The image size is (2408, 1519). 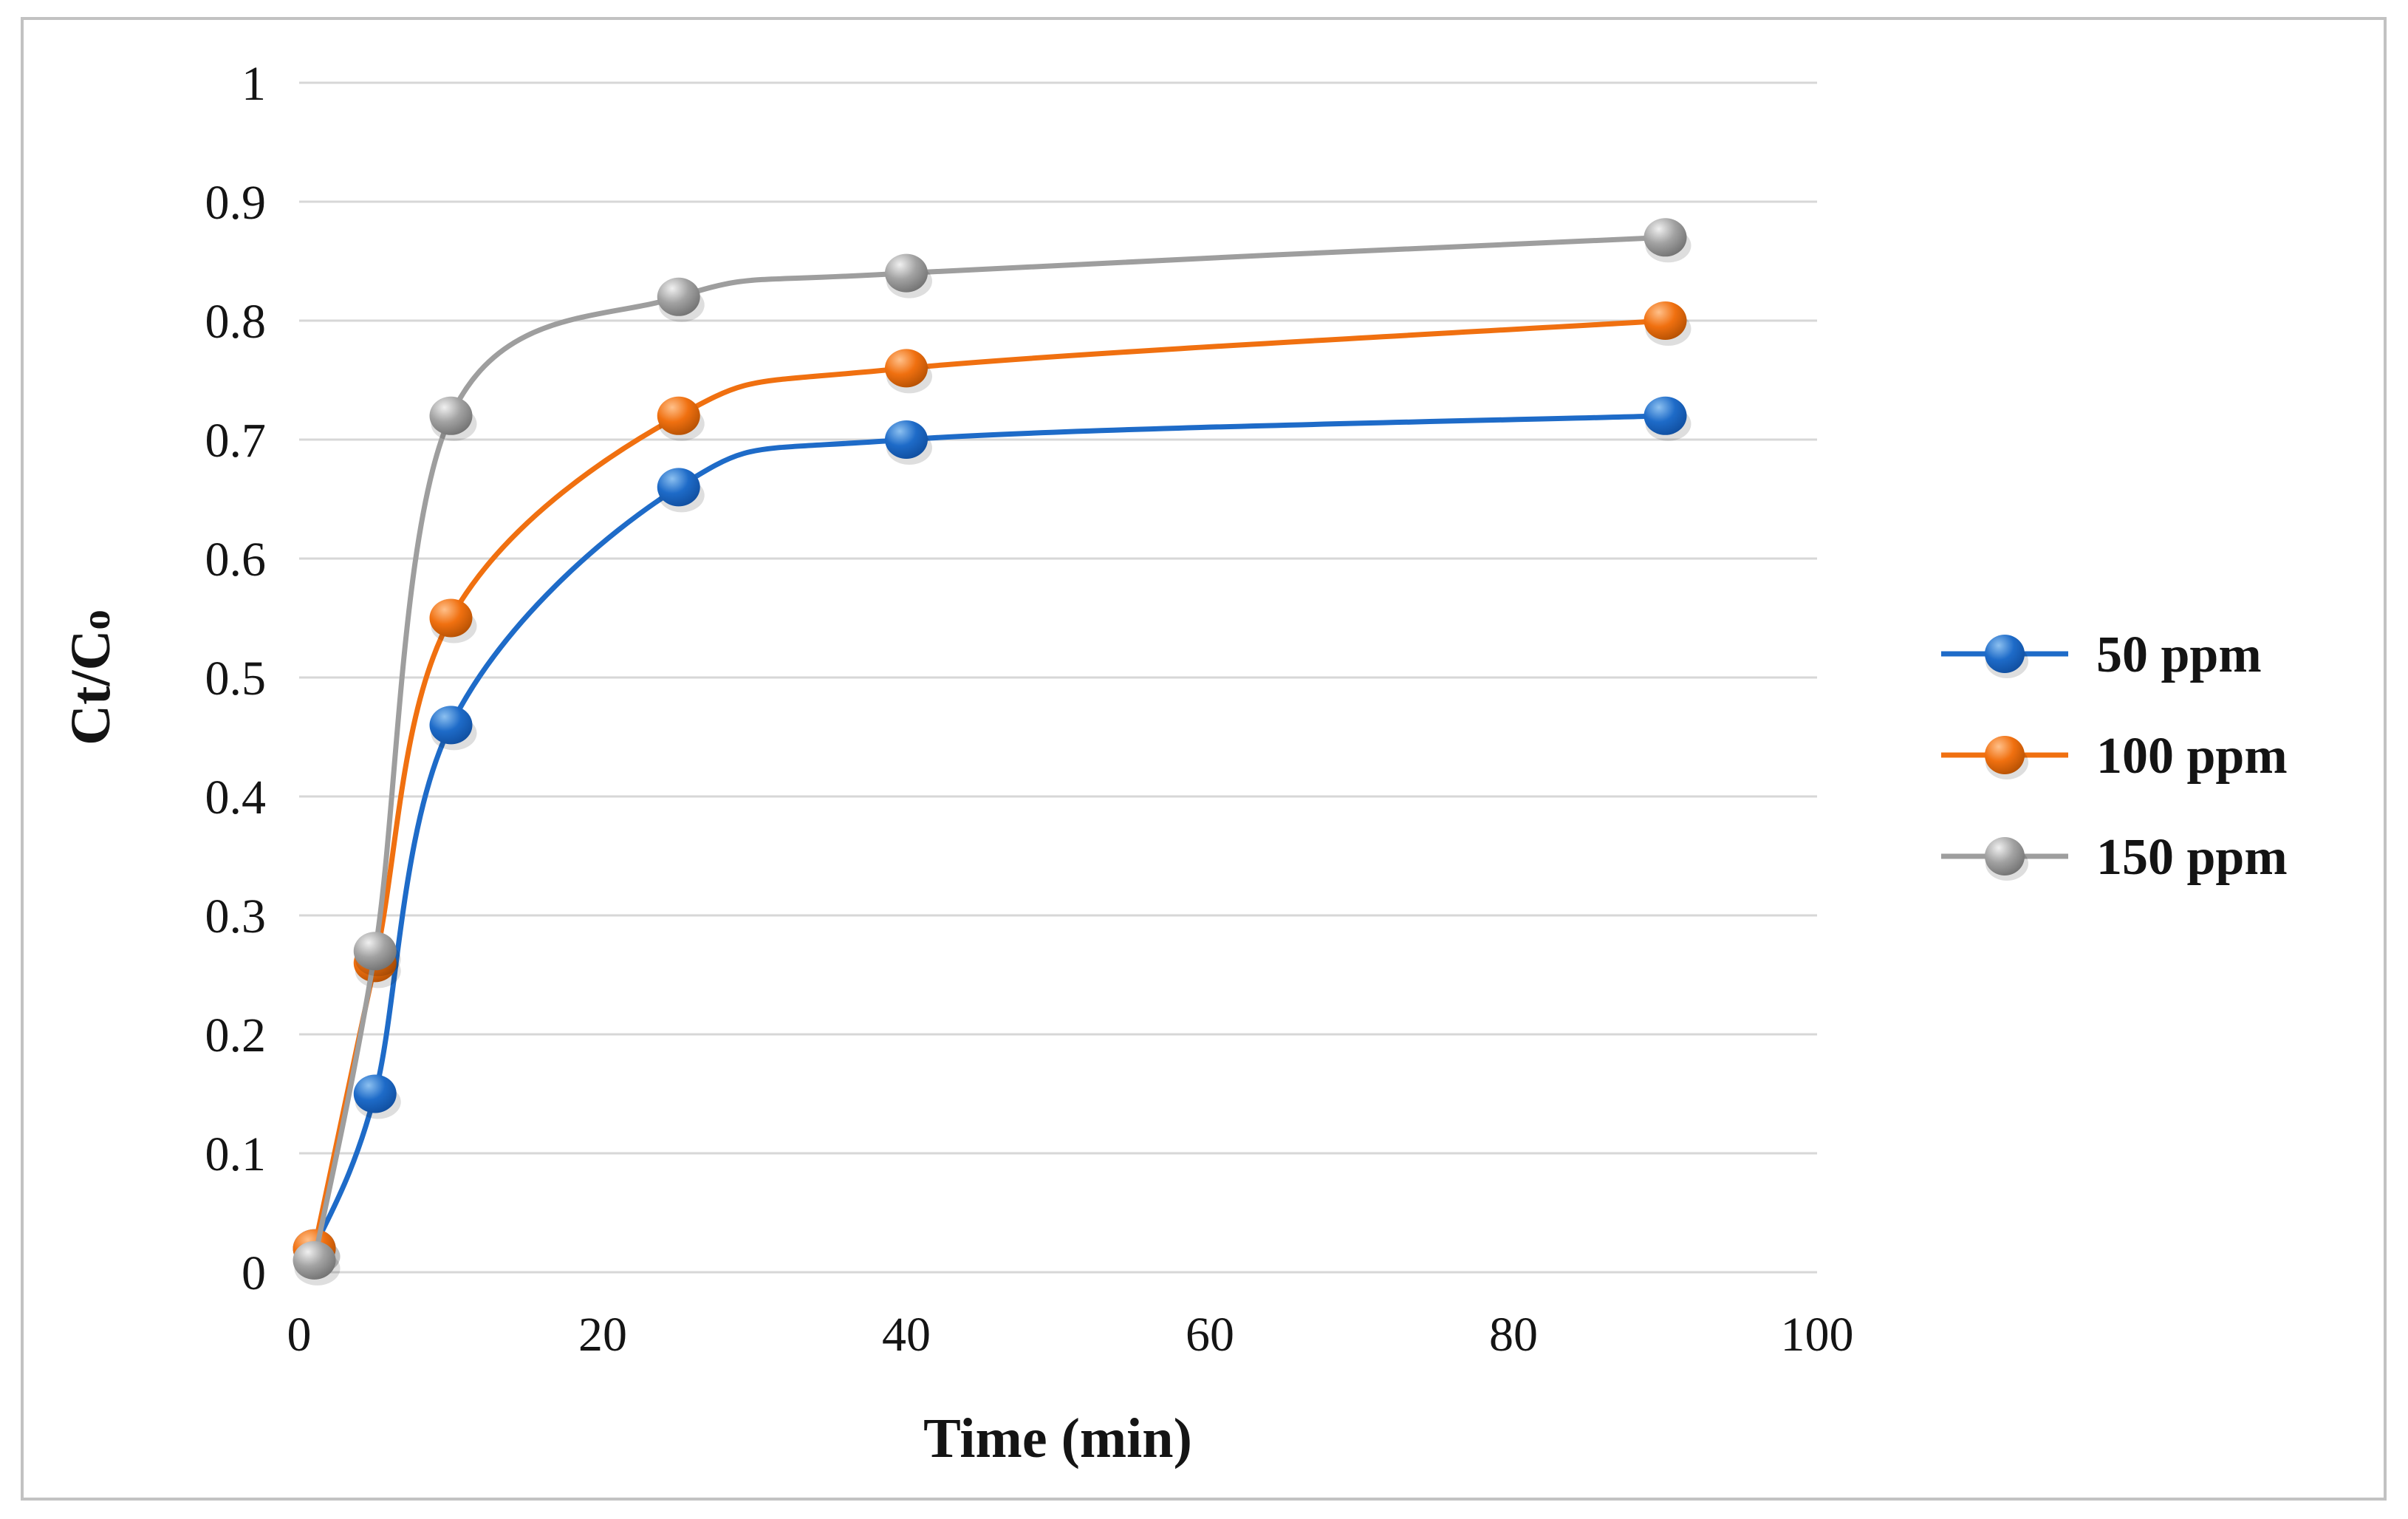 What do you see at coordinates (2005, 856) in the screenshot?
I see `legend-marker-150-ppm` at bounding box center [2005, 856].